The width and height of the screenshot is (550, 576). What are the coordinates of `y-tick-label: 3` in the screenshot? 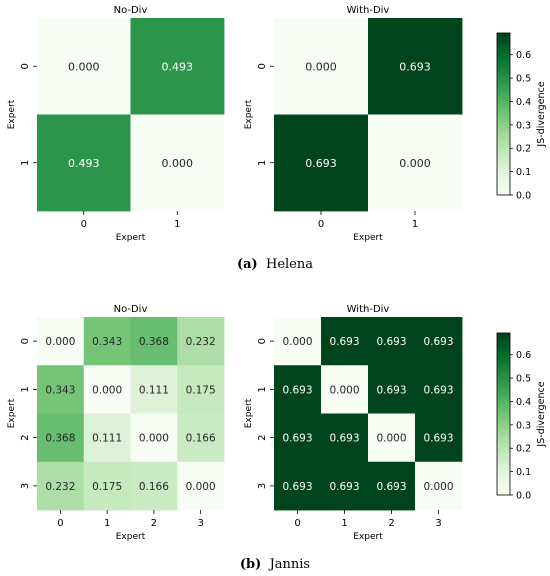 It's located at (25, 486).